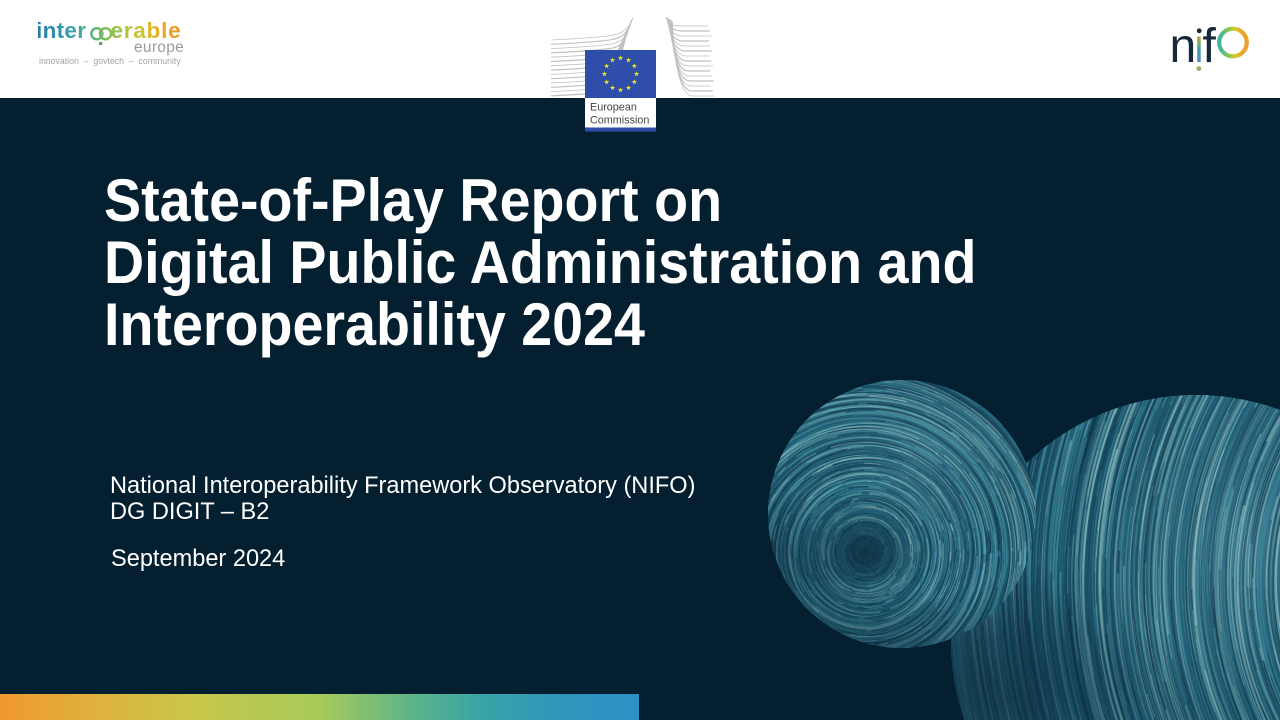 This screenshot has height=720, width=1280. I want to click on svg-text: erable, so click(146, 30).